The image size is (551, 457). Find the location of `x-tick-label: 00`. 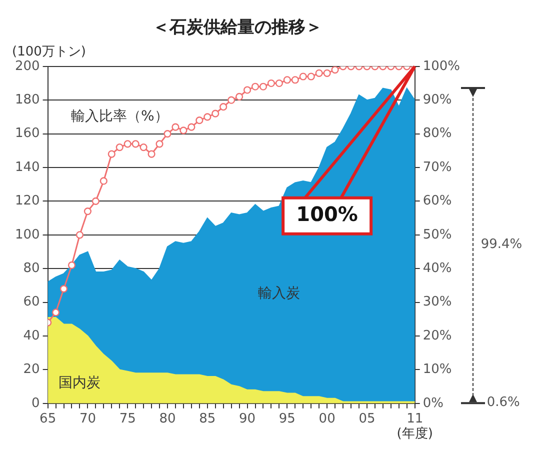

x-tick-label: 00 is located at coordinates (327, 419).